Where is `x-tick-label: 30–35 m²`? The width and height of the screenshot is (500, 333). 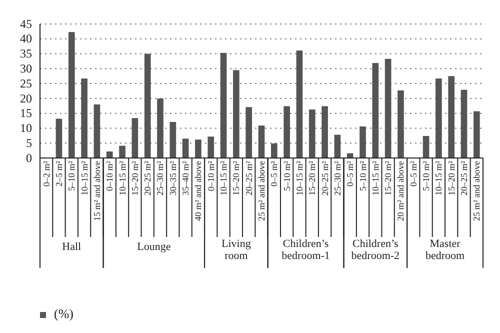 x-tick-label: 30–35 m² is located at coordinates (173, 178).